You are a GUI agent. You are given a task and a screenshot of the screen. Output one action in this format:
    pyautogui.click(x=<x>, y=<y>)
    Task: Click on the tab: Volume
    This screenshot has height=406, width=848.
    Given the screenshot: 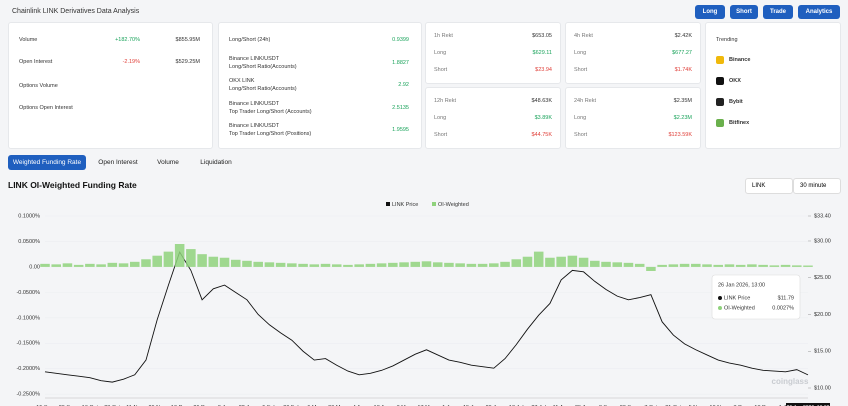 What is the action you would take?
    pyautogui.click(x=168, y=162)
    